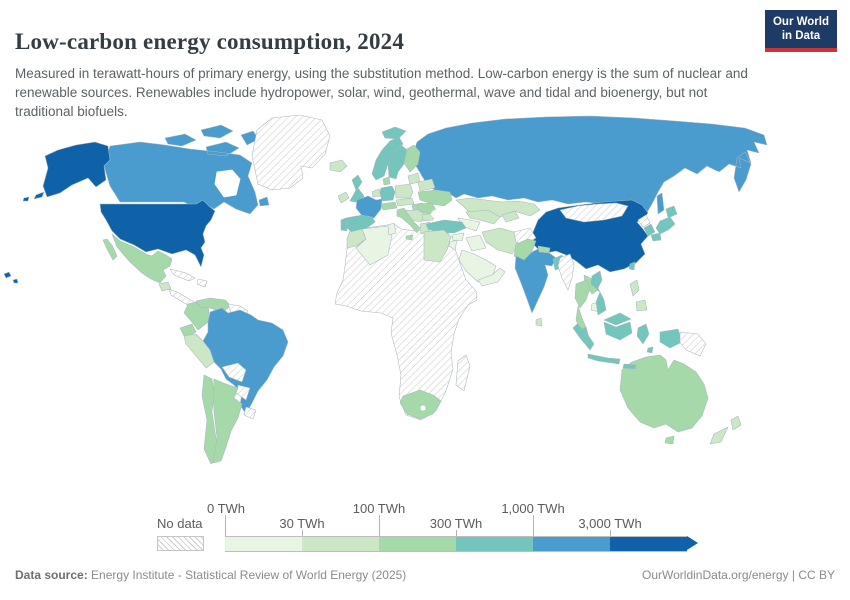 The height and width of the screenshot is (600, 850). Describe the element at coordinates (226, 508) in the screenshot. I see `legend-tick-label-0: 0 TWh` at that location.